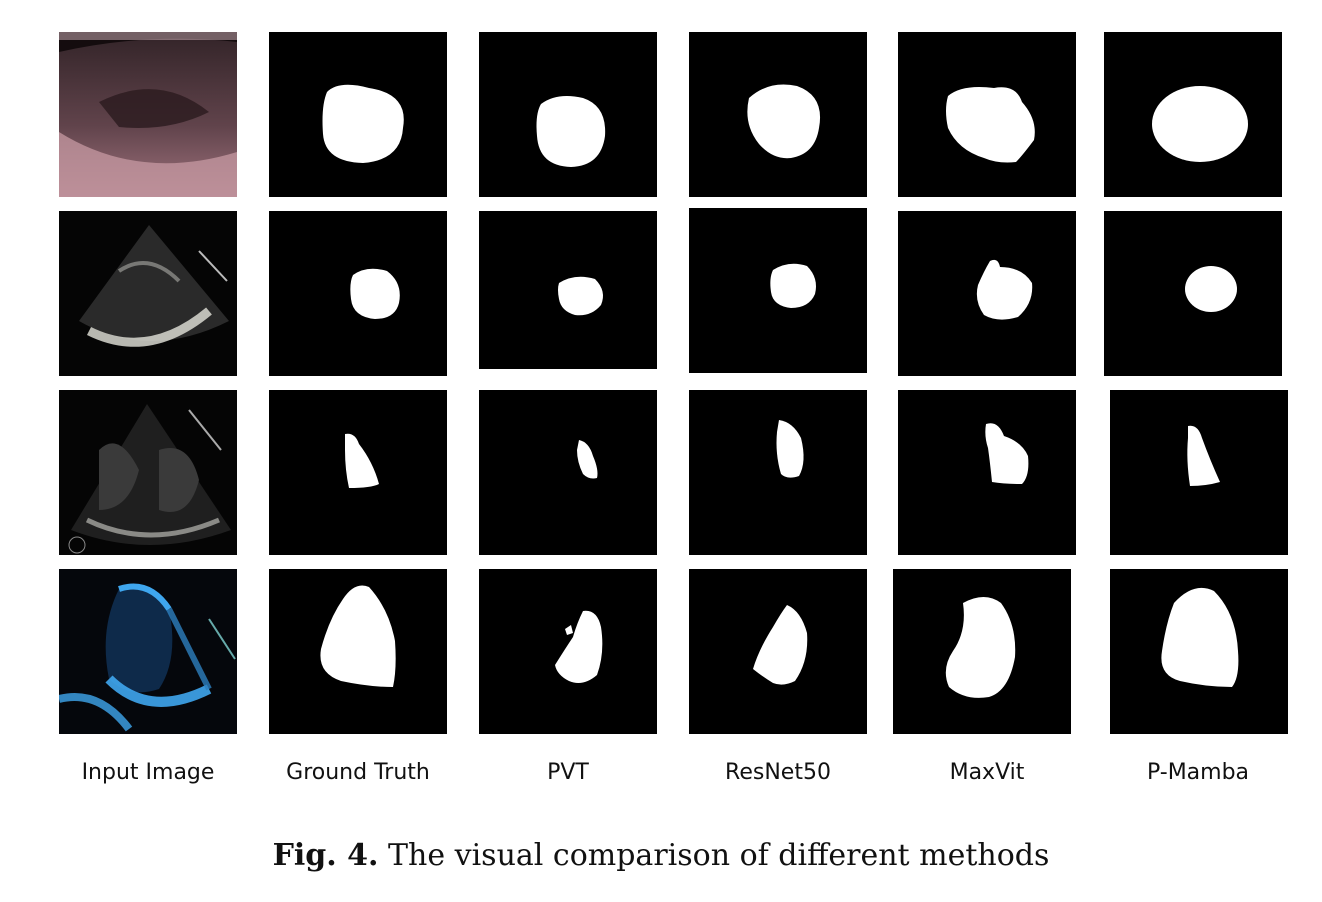  I want to click on column-label-ground-truth: Ground Truth, so click(358, 772).